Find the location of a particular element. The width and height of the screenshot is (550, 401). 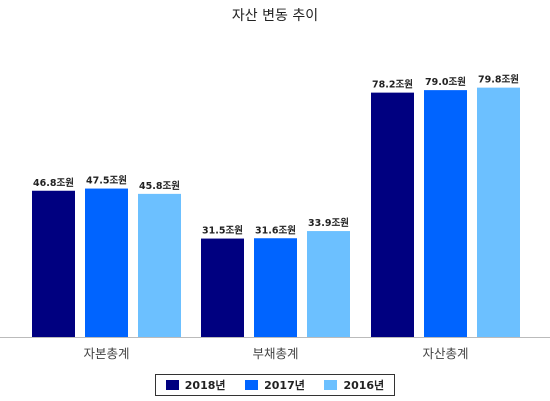

data-label-자본총계-2017년: 47.5조원 is located at coordinates (106, 181).